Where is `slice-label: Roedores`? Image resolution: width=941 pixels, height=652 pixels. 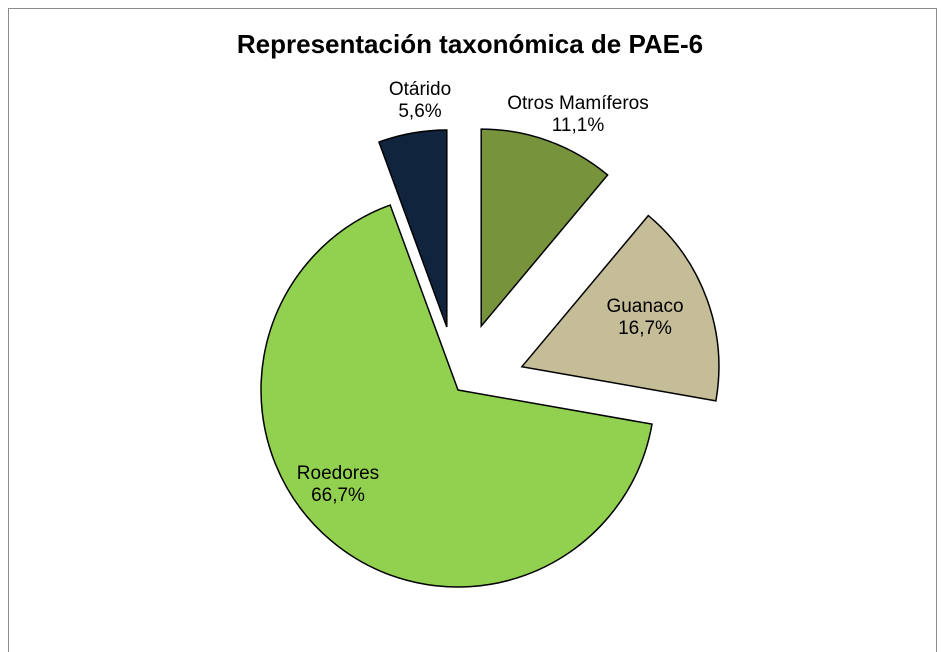
slice-label: Roedores is located at coordinates (338, 473).